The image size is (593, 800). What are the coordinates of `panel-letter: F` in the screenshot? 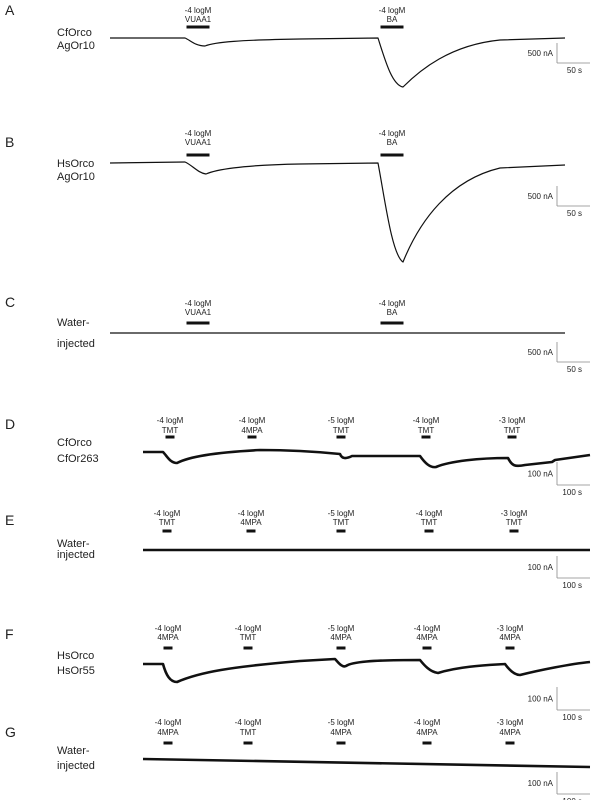 It's located at (9, 634).